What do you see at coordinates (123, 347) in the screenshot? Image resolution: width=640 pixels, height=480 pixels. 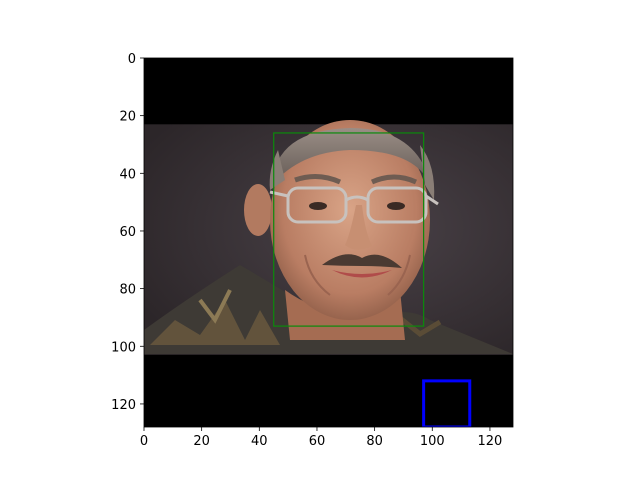 I see `y-tick-label: 100` at bounding box center [123, 347].